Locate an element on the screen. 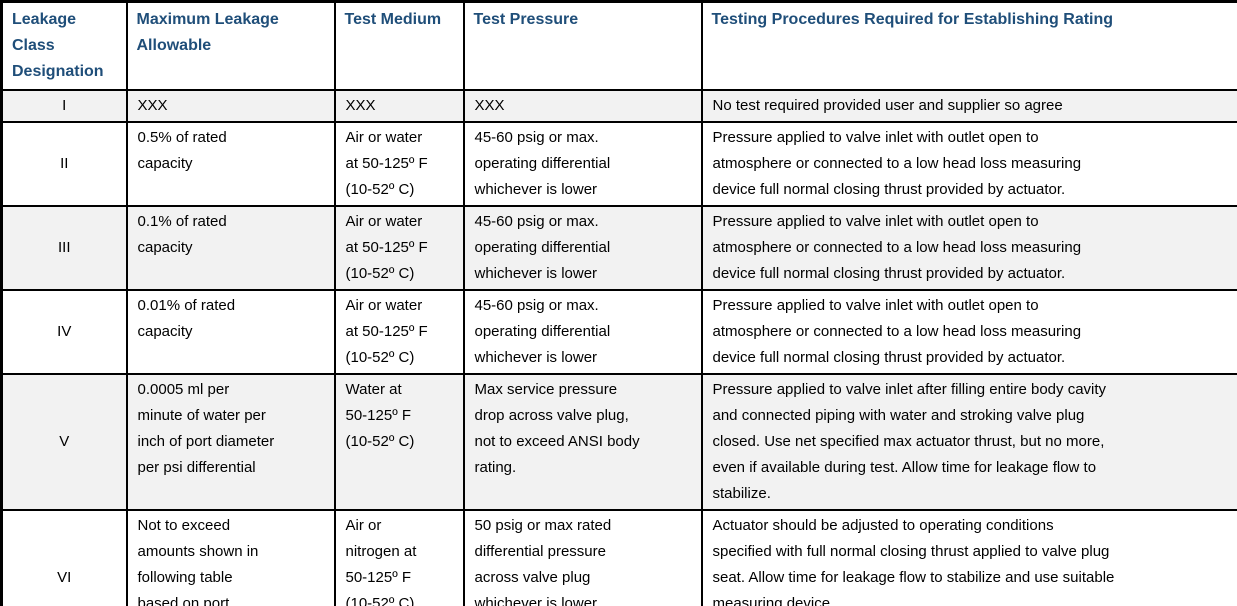 The height and width of the screenshot is (606, 1237). cell-test-medium: XXX is located at coordinates (399, 106).